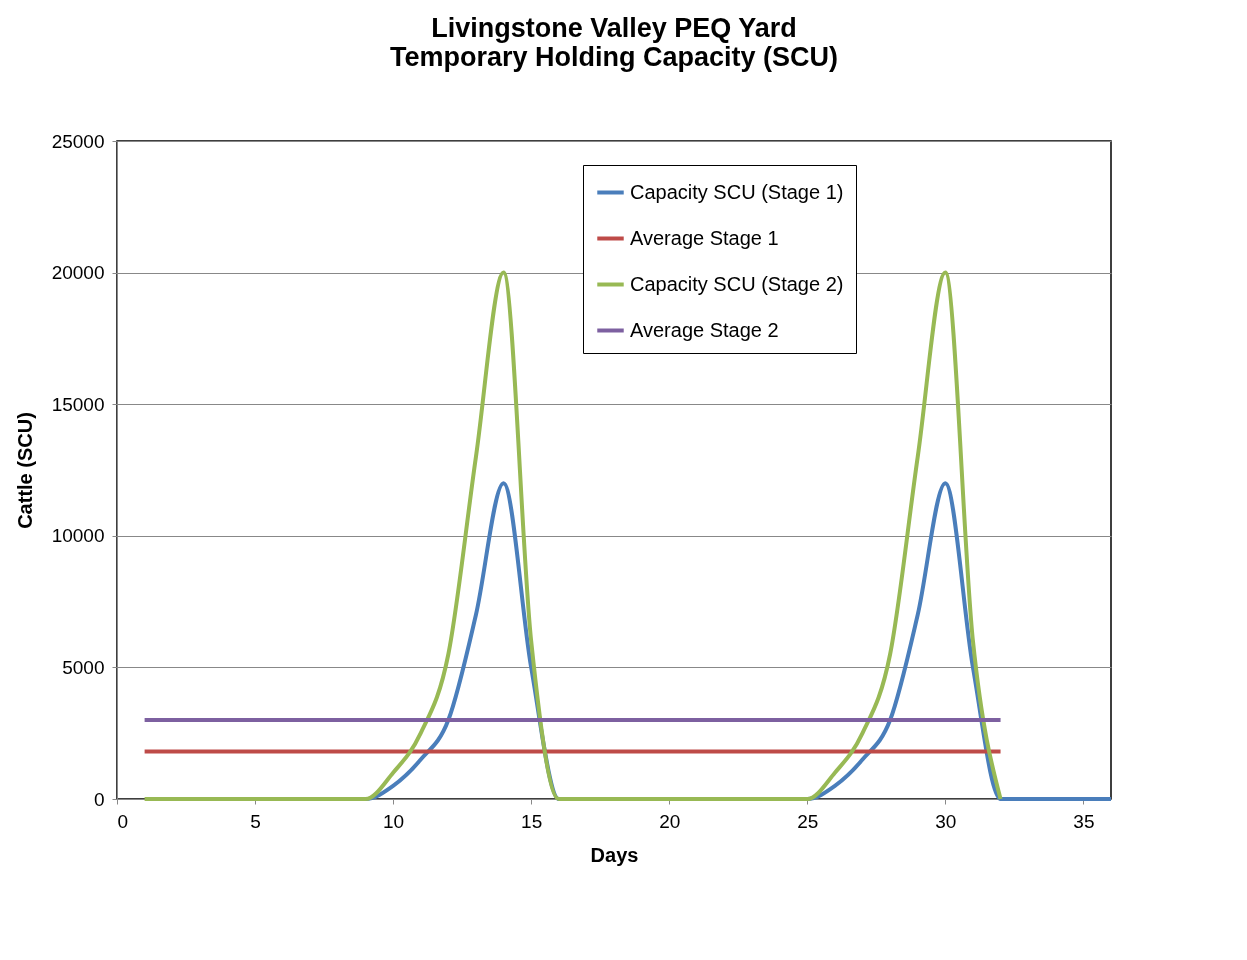 The width and height of the screenshot is (1247, 960). What do you see at coordinates (78, 404) in the screenshot?
I see `y-tick-label: 15000` at bounding box center [78, 404].